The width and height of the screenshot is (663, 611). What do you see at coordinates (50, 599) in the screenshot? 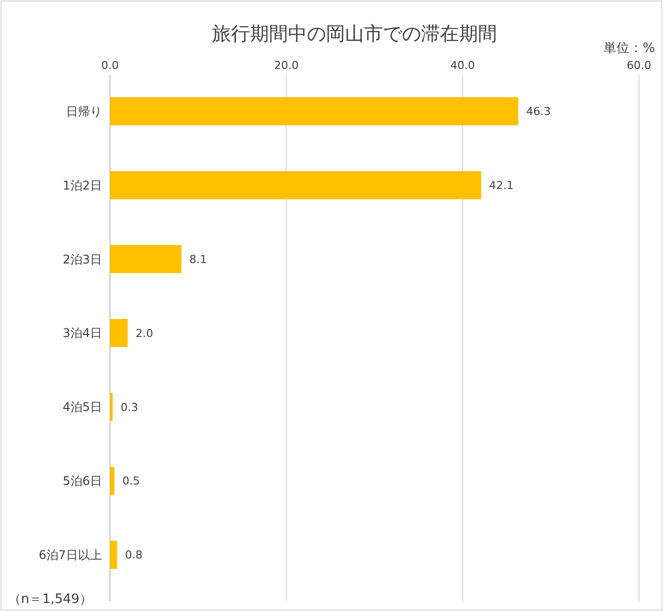
I see `text: （n＝1,549）` at bounding box center [50, 599].